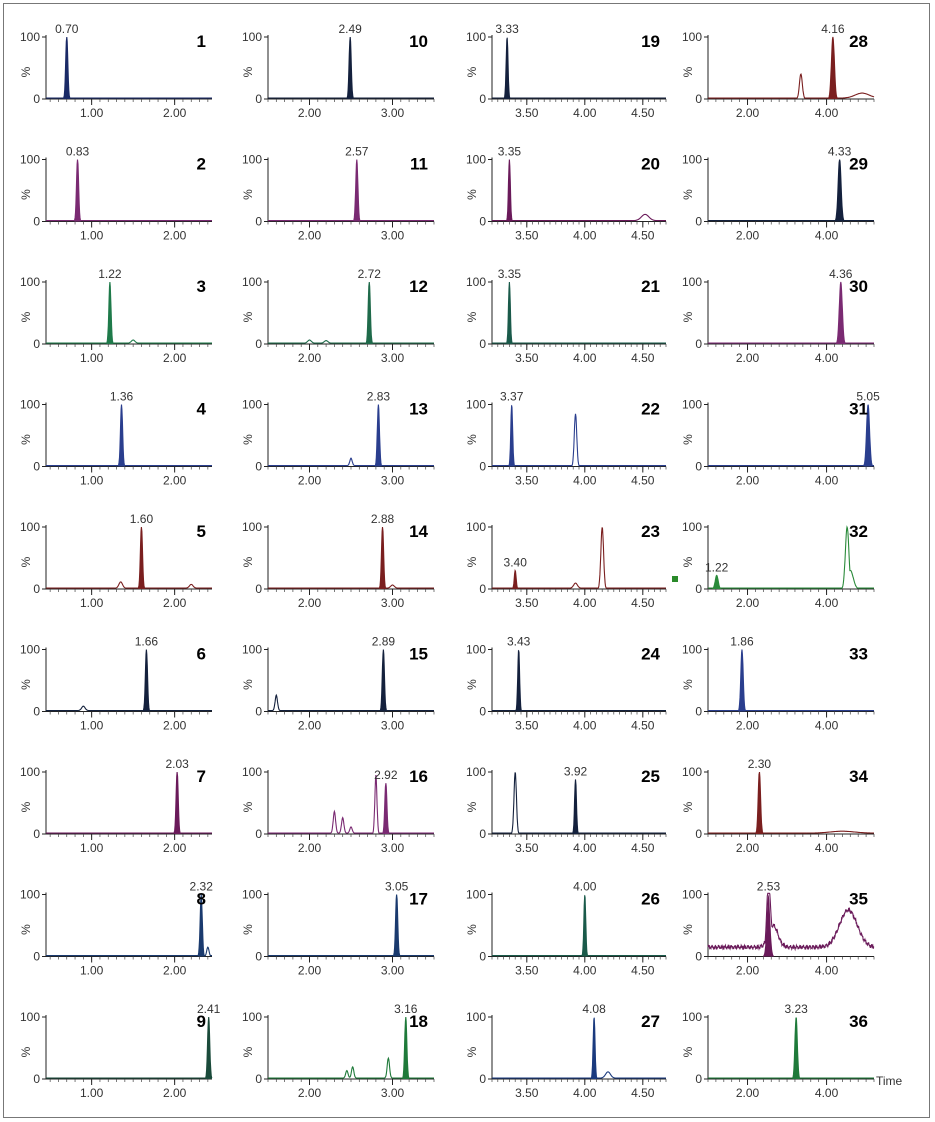 The height and width of the screenshot is (1122, 935). I want to click on chromatogram-34: 100 0% 2.00 4.00 2.30 34, so click(778, 806).